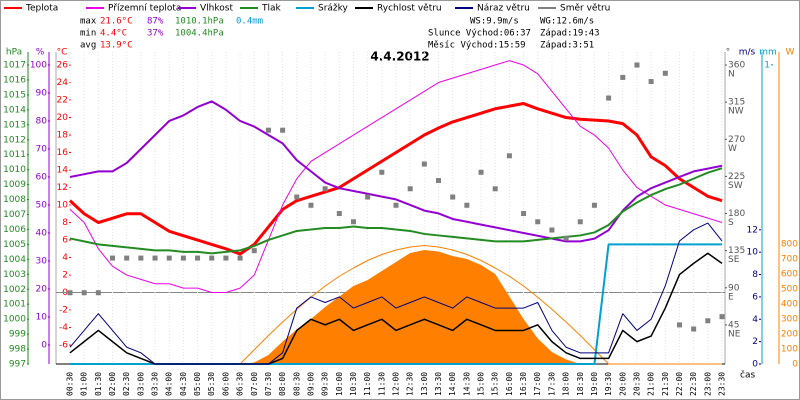 The width and height of the screenshot is (800, 400). What do you see at coordinates (14, 110) in the screenshot?
I see `y-tick-label: 1014` at bounding box center [14, 110].